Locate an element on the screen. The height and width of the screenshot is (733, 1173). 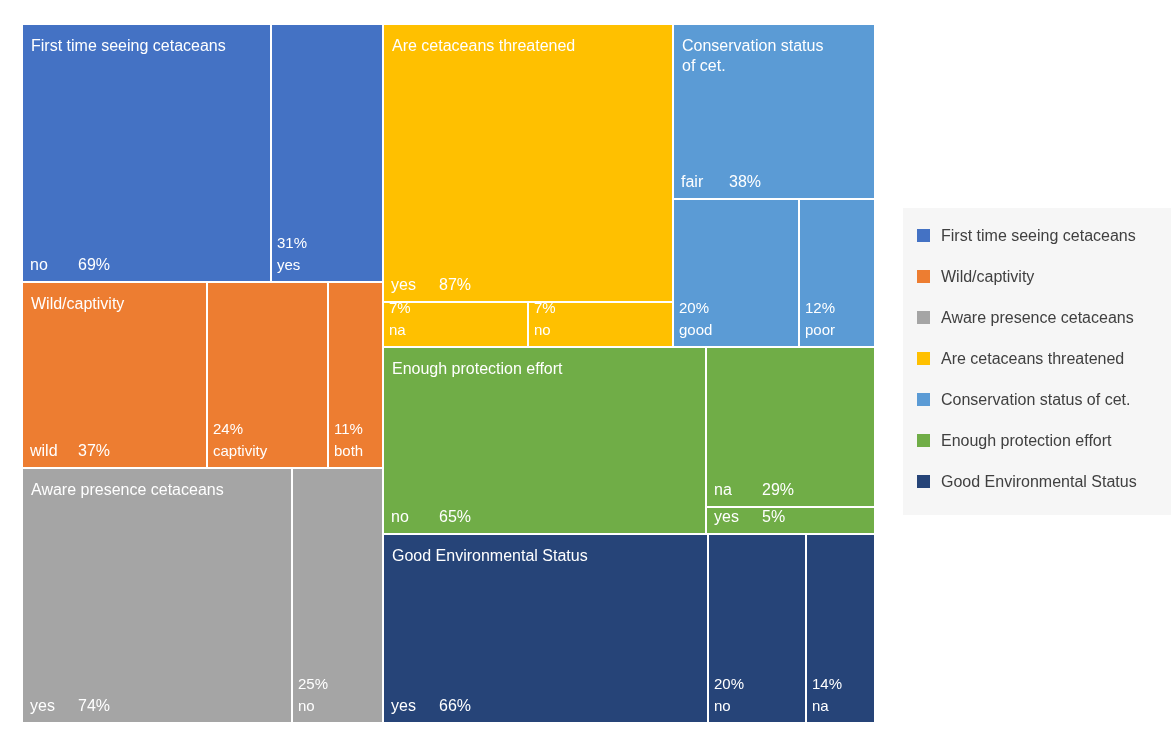
text: Wild/captivity is located at coordinates (78, 303).